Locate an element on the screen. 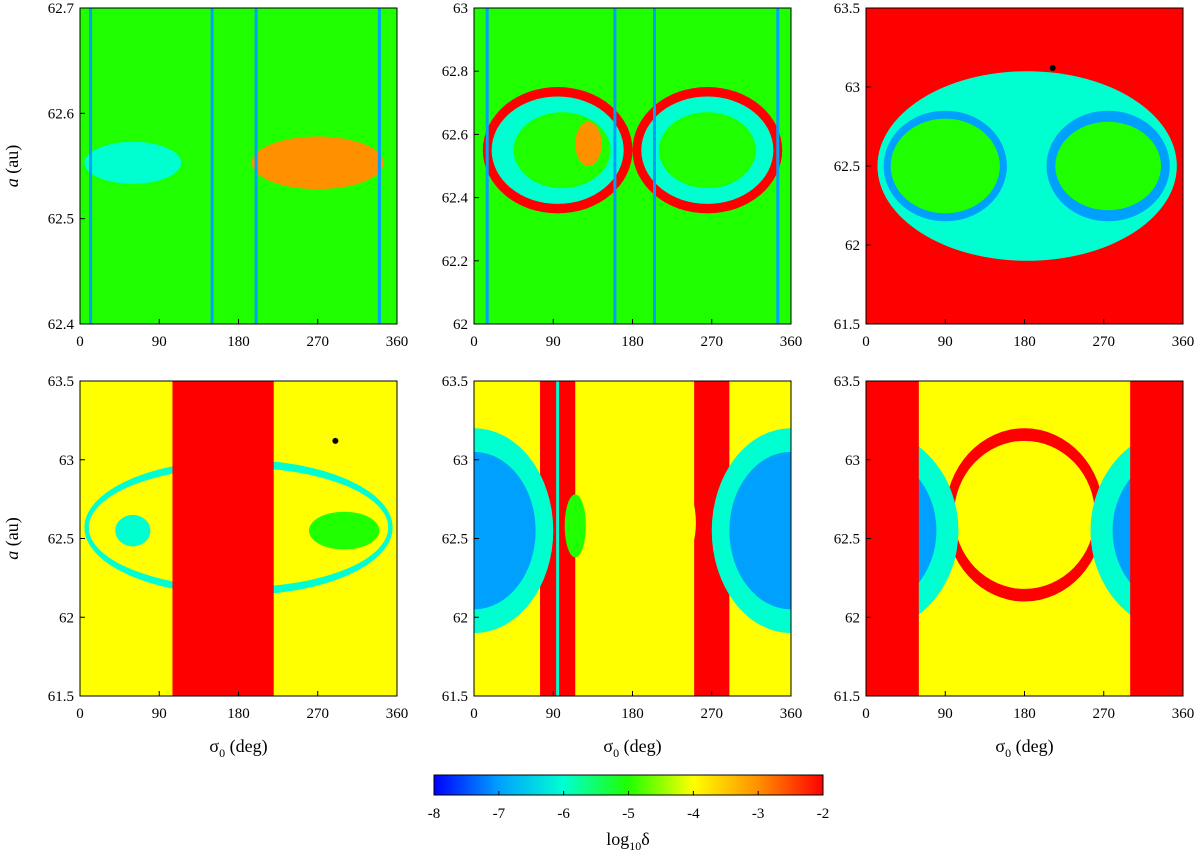 This screenshot has width=1200, height=854. panel-top-left: 0 90 180 270 360 62.4 62.5 62.6 62.7 a (au) is located at coordinates (205, 175).